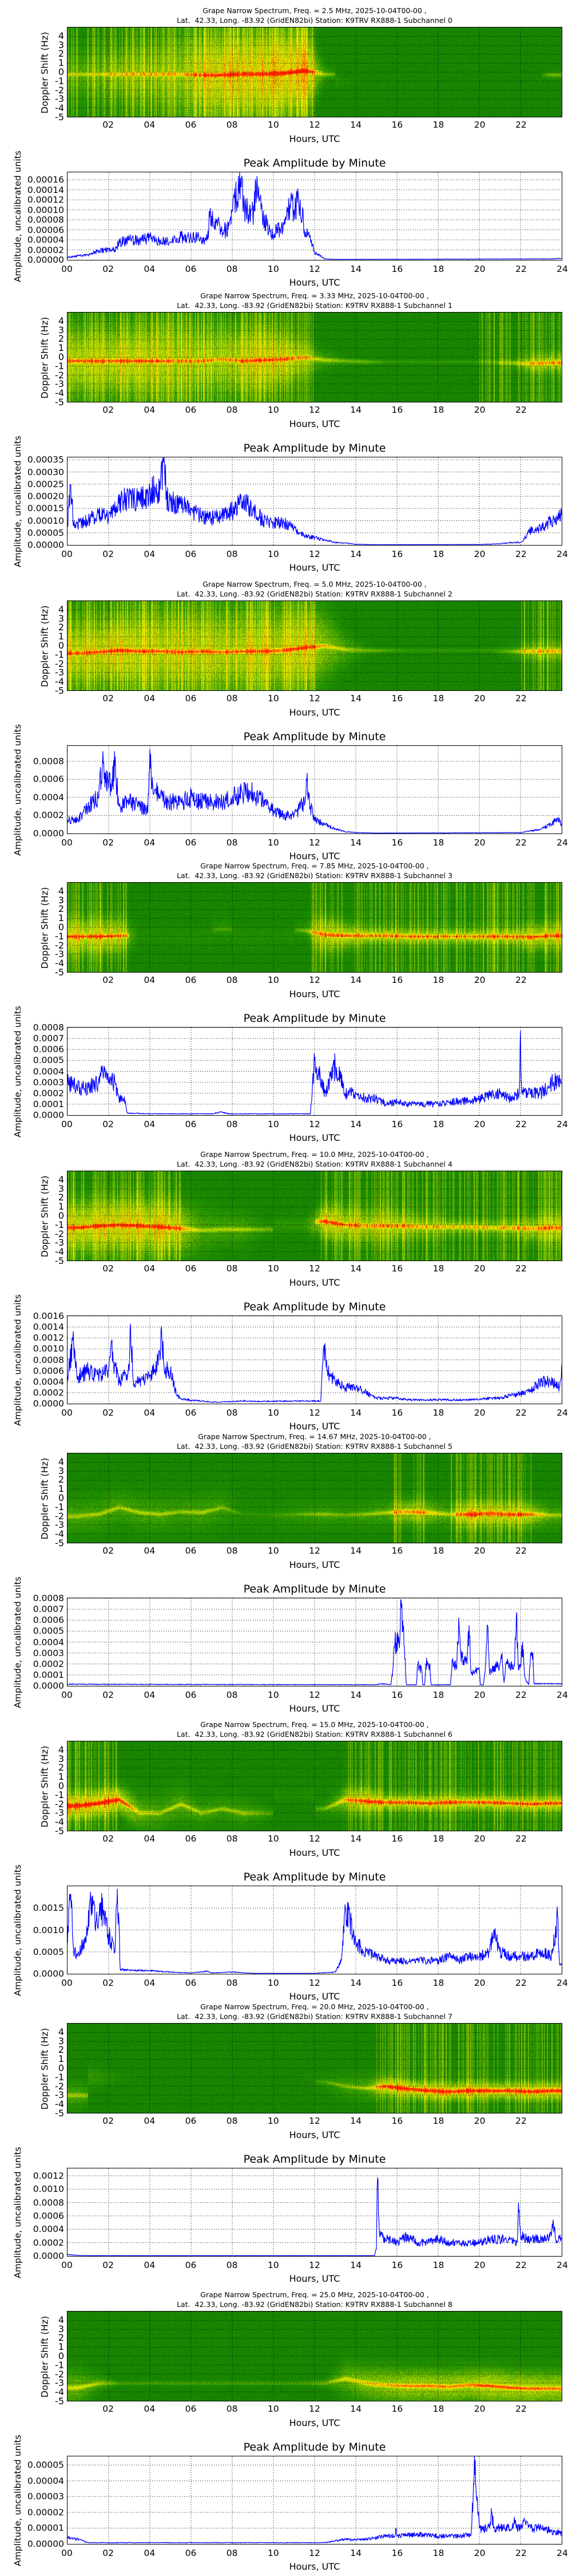  I want to click on spectrogram-x-tick-label: 10, so click(273, 698).